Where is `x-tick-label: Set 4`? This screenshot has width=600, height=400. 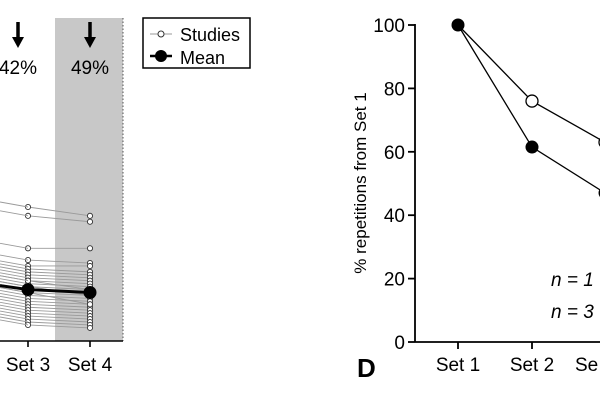
x-tick-label: Set 4 is located at coordinates (90, 365).